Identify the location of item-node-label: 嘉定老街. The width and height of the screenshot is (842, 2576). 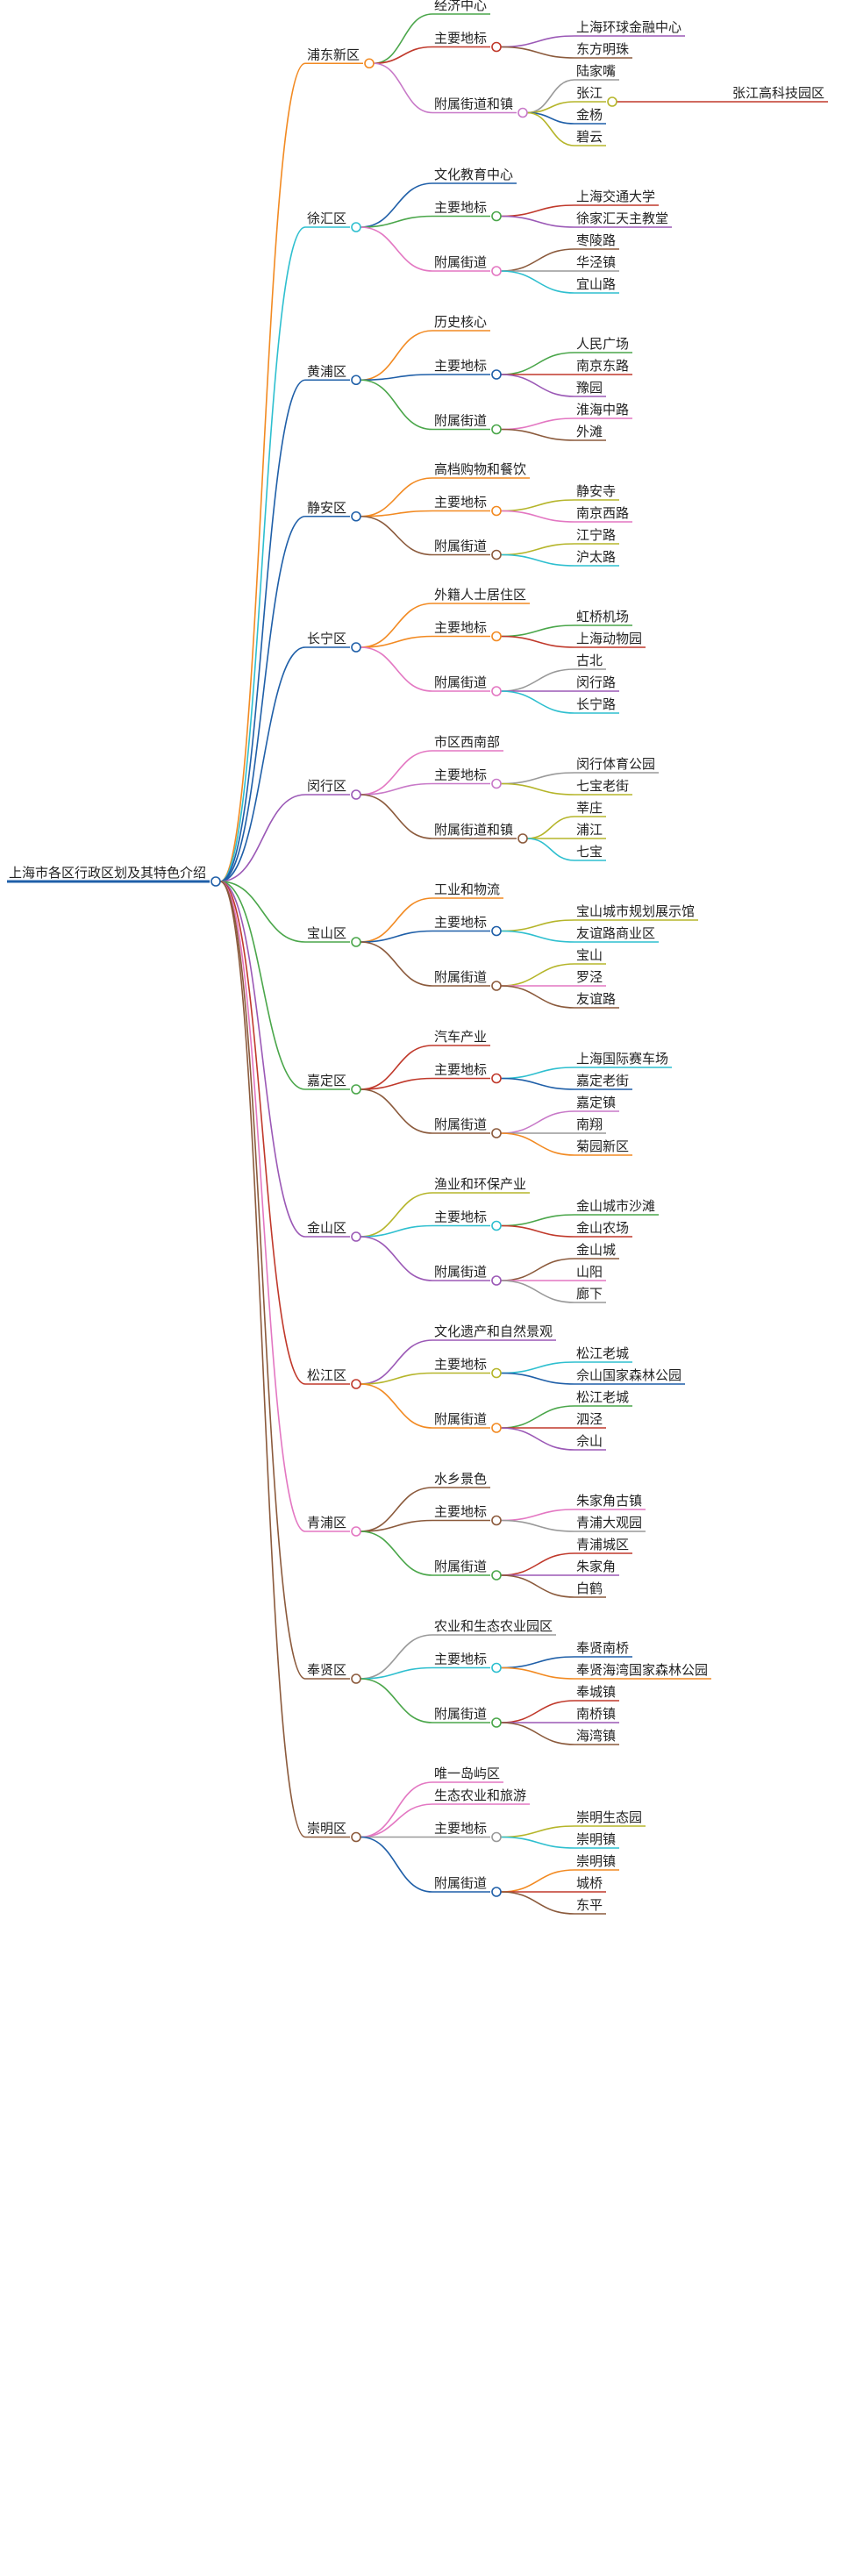
(602, 1081).